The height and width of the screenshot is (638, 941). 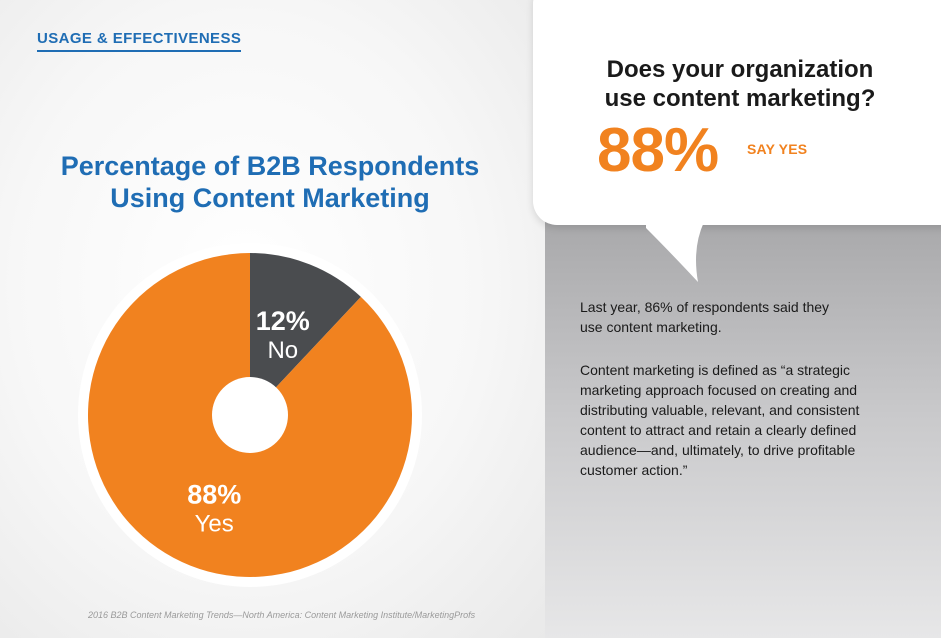 I want to click on speech-bubble-tail, so click(x=675, y=252).